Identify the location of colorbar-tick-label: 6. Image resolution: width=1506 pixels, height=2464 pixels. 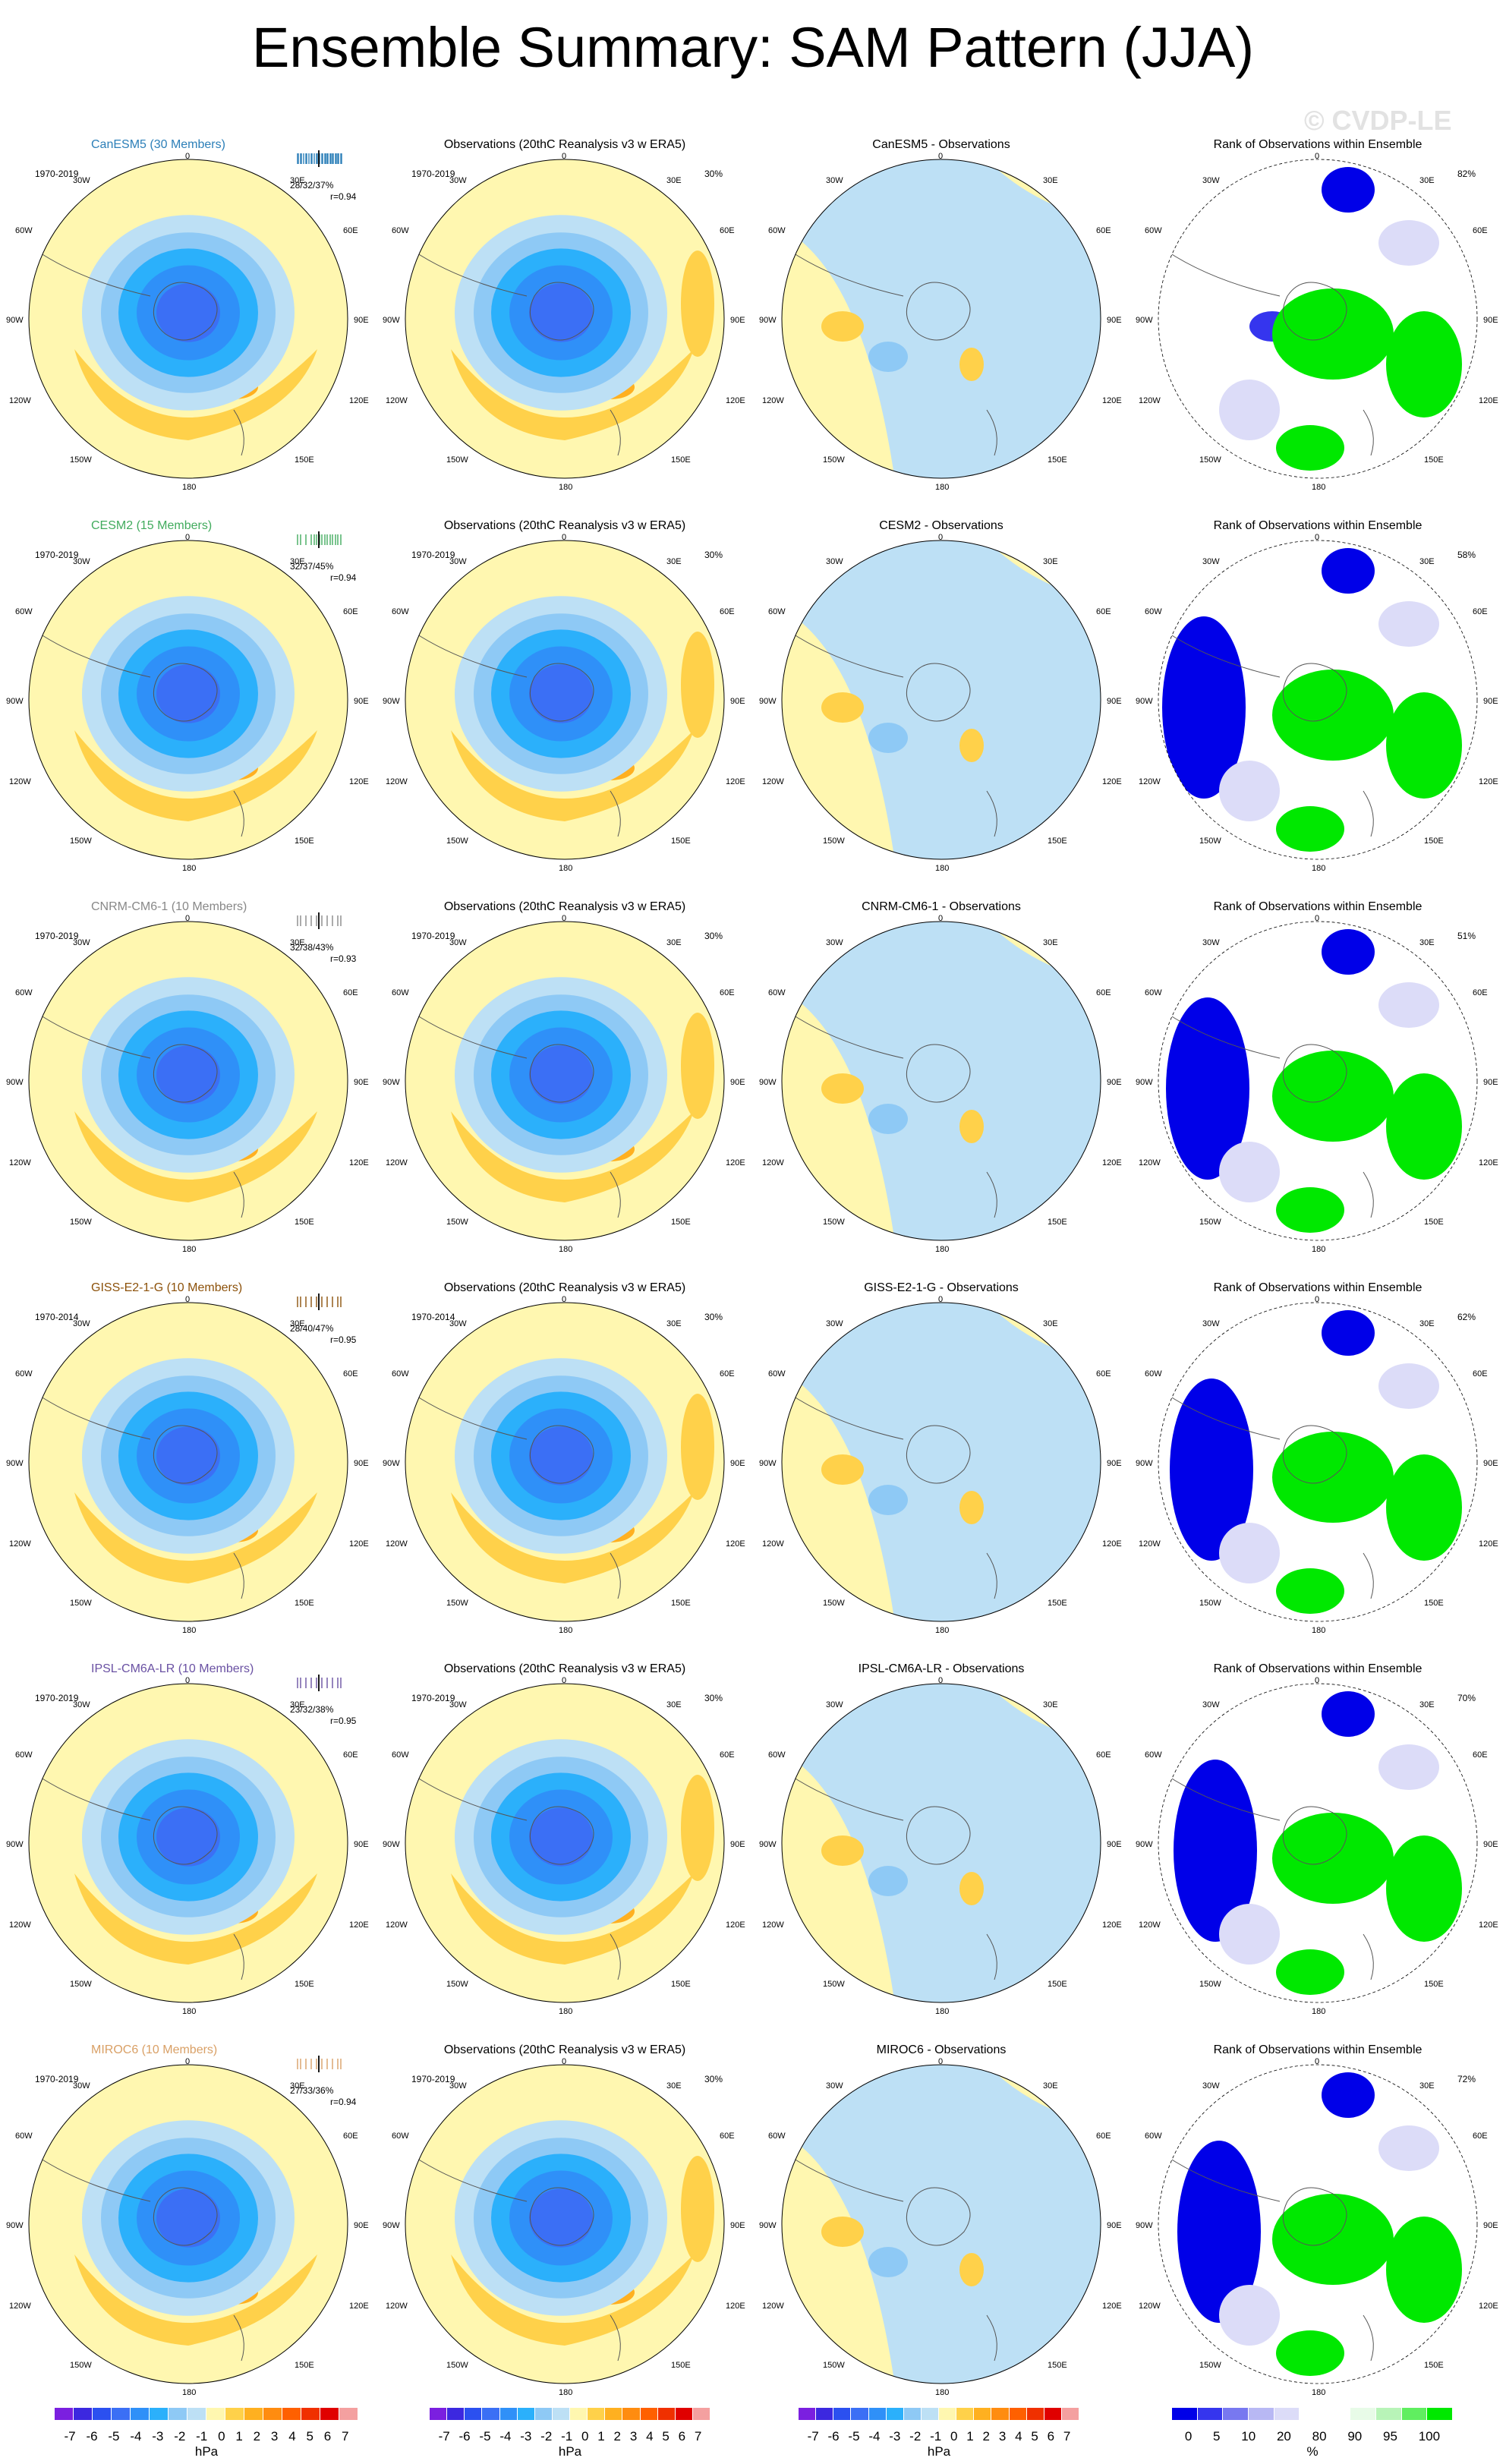
(1051, 2436).